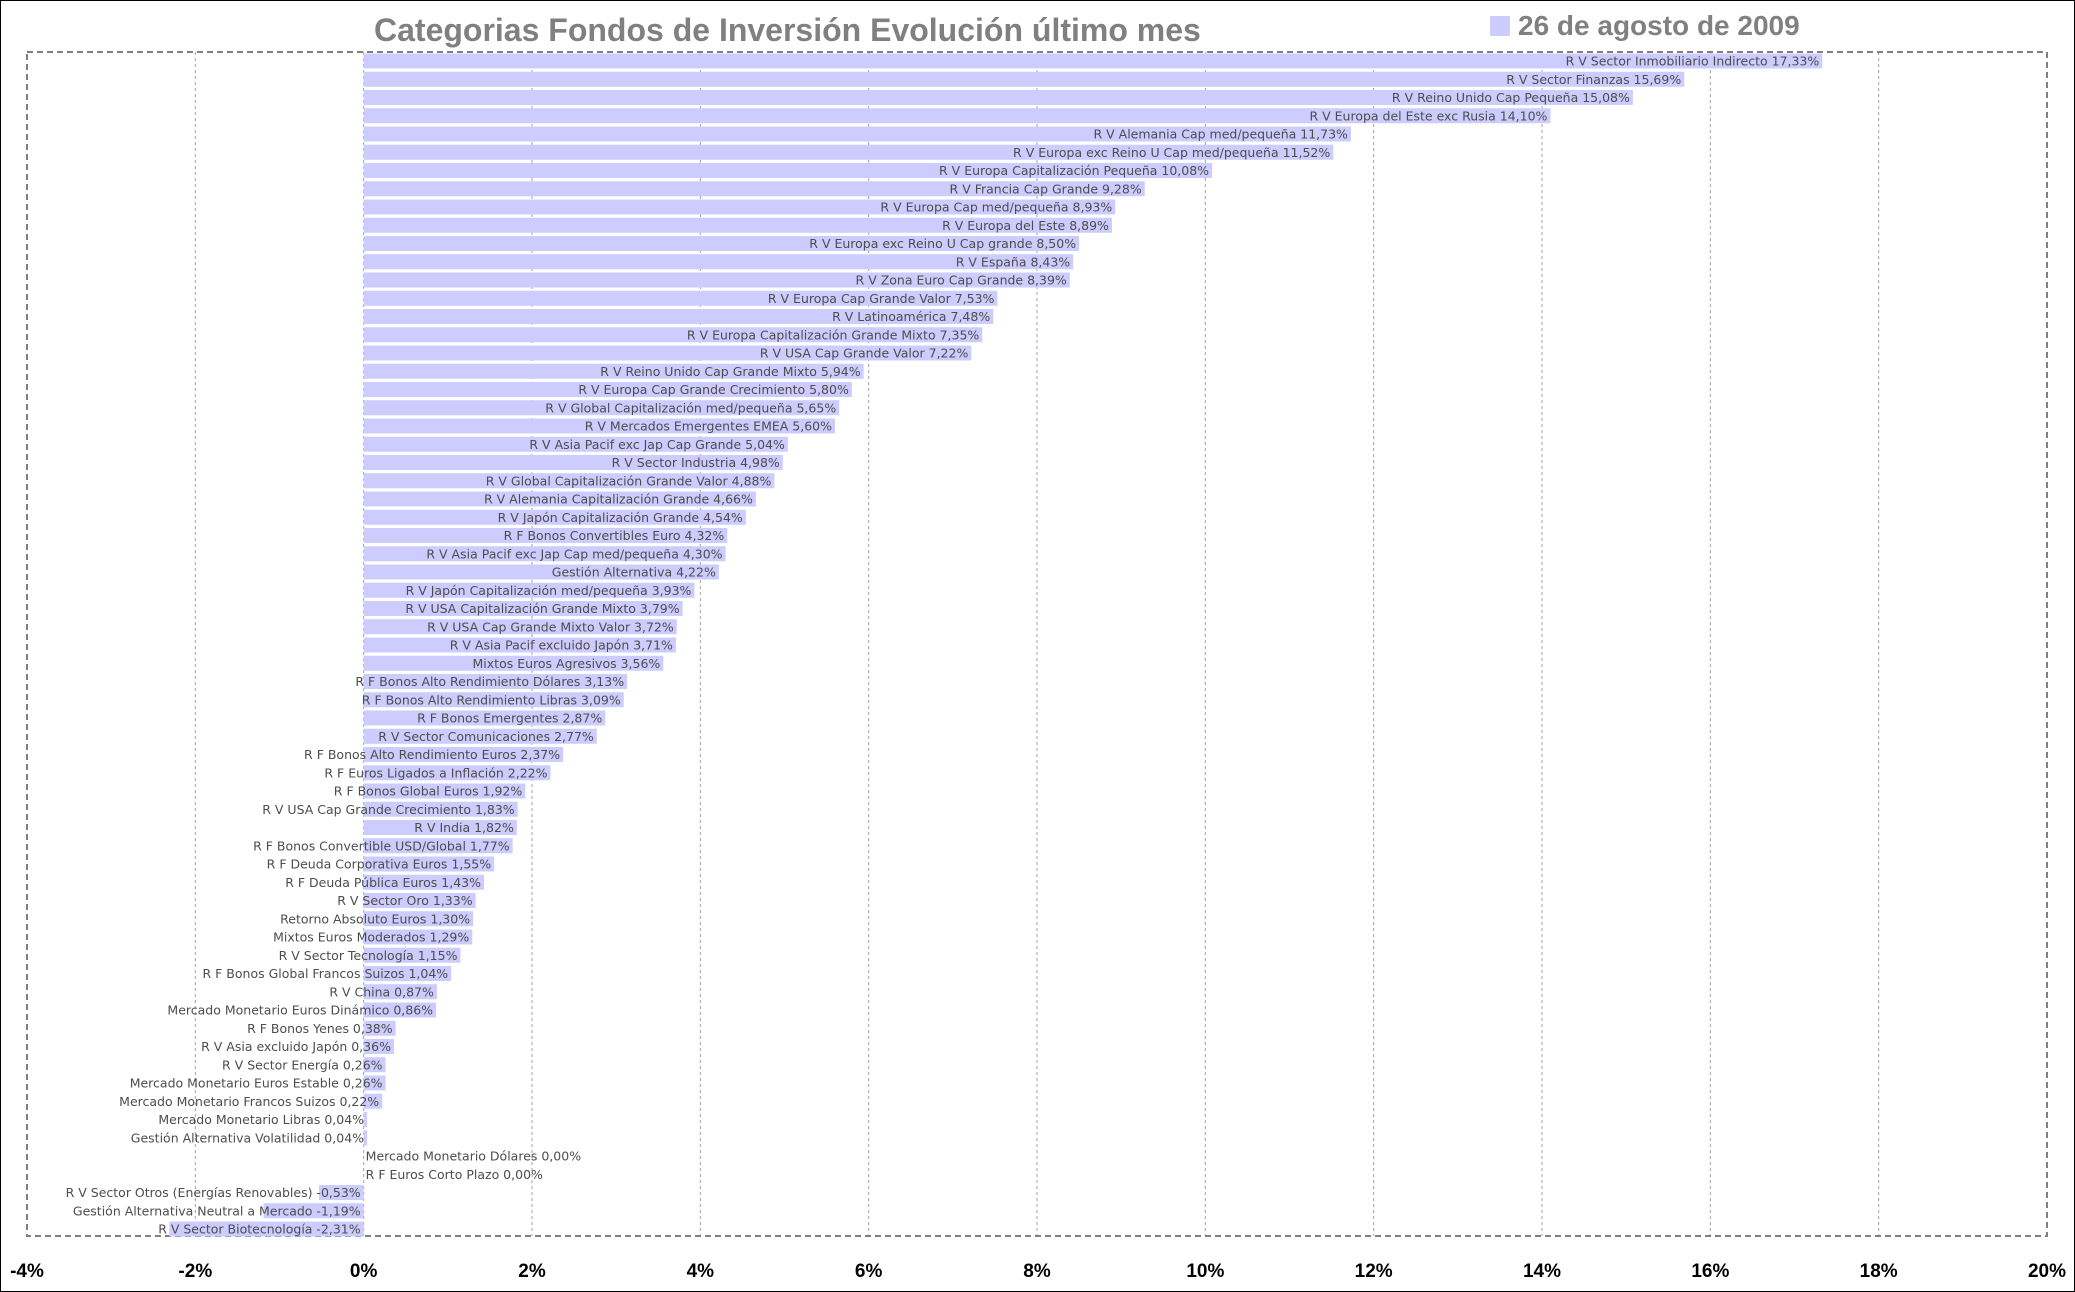  What do you see at coordinates (381, 845) in the screenshot?
I see `data-label: R F Bonos Convertible USD/Global 1,77%` at bounding box center [381, 845].